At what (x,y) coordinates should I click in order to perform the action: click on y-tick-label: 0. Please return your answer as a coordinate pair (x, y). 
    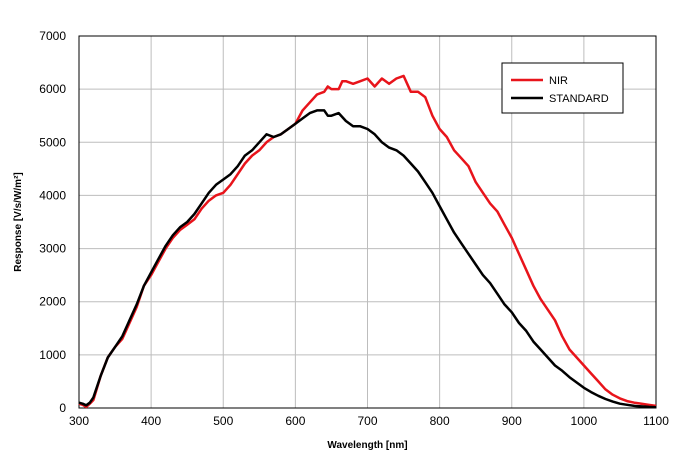
    Looking at the image, I should click on (62, 408).